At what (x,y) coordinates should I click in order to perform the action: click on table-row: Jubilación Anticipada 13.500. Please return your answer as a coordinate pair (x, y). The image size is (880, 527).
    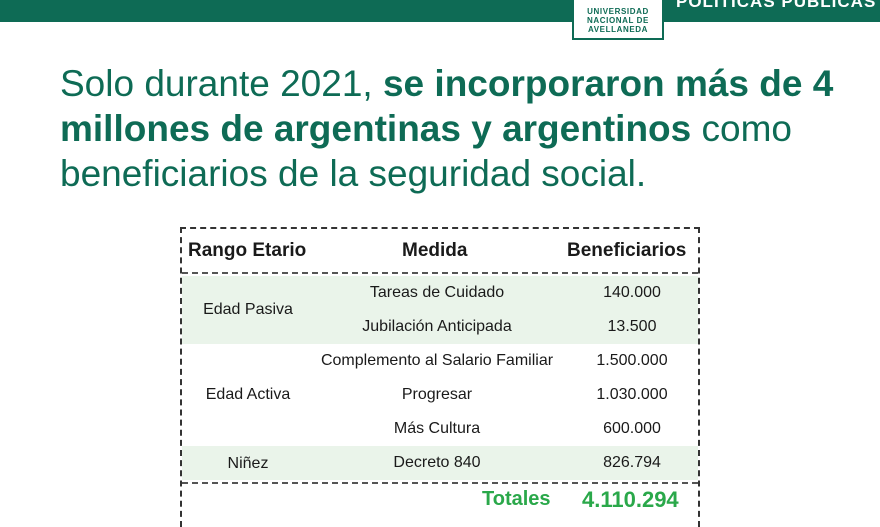
    Looking at the image, I should click on (440, 327).